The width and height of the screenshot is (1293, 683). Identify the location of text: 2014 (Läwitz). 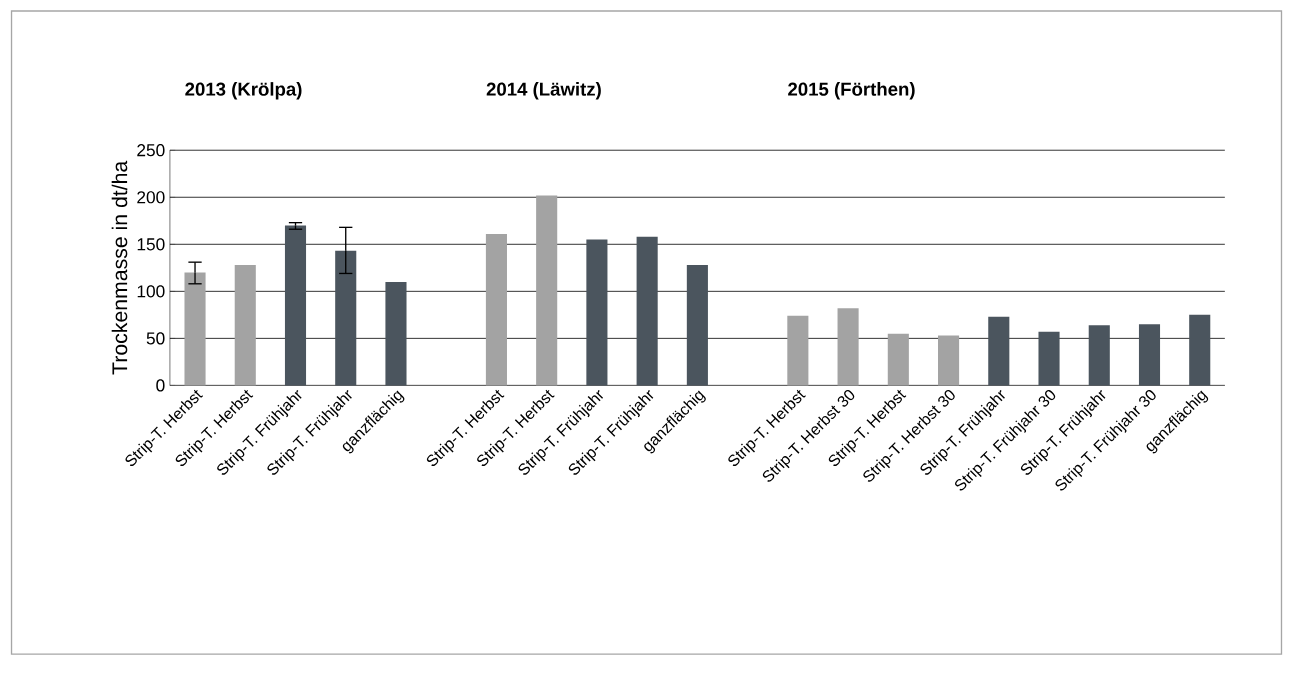
(543, 91).